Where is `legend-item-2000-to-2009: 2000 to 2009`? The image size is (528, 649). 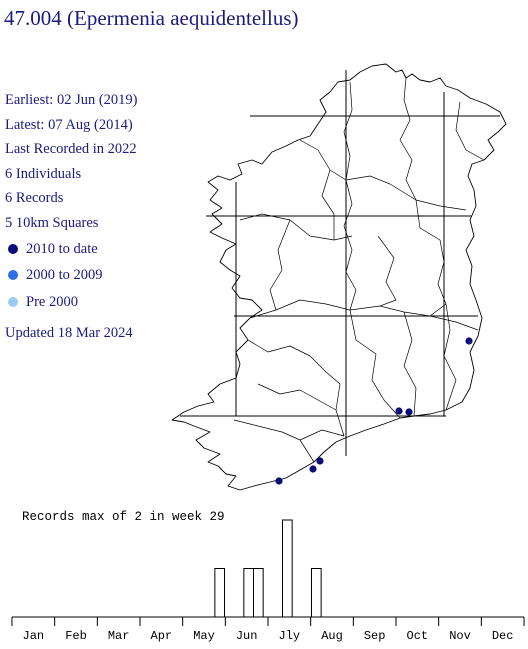
legend-item-2000-to-2009: 2000 to 2009 is located at coordinates (71, 275).